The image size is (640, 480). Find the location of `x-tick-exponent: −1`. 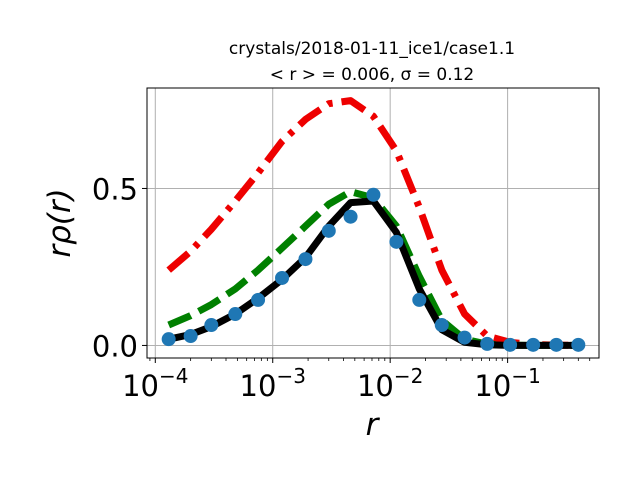

x-tick-exponent: −1 is located at coordinates (525, 376).